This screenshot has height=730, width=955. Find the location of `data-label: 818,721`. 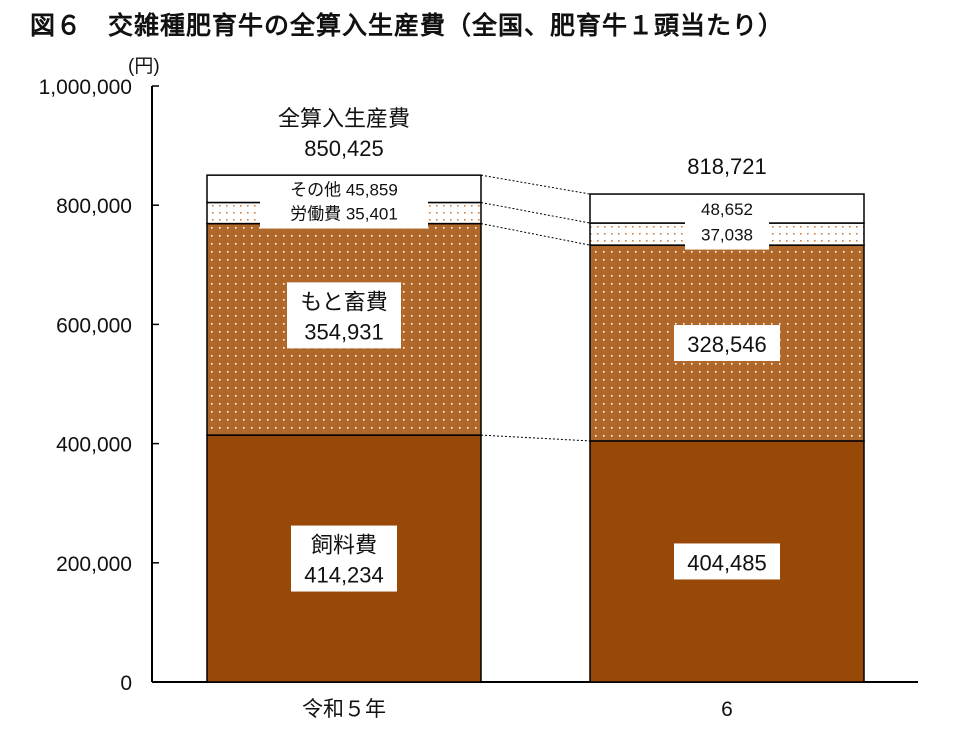

data-label: 818,721 is located at coordinates (727, 166).